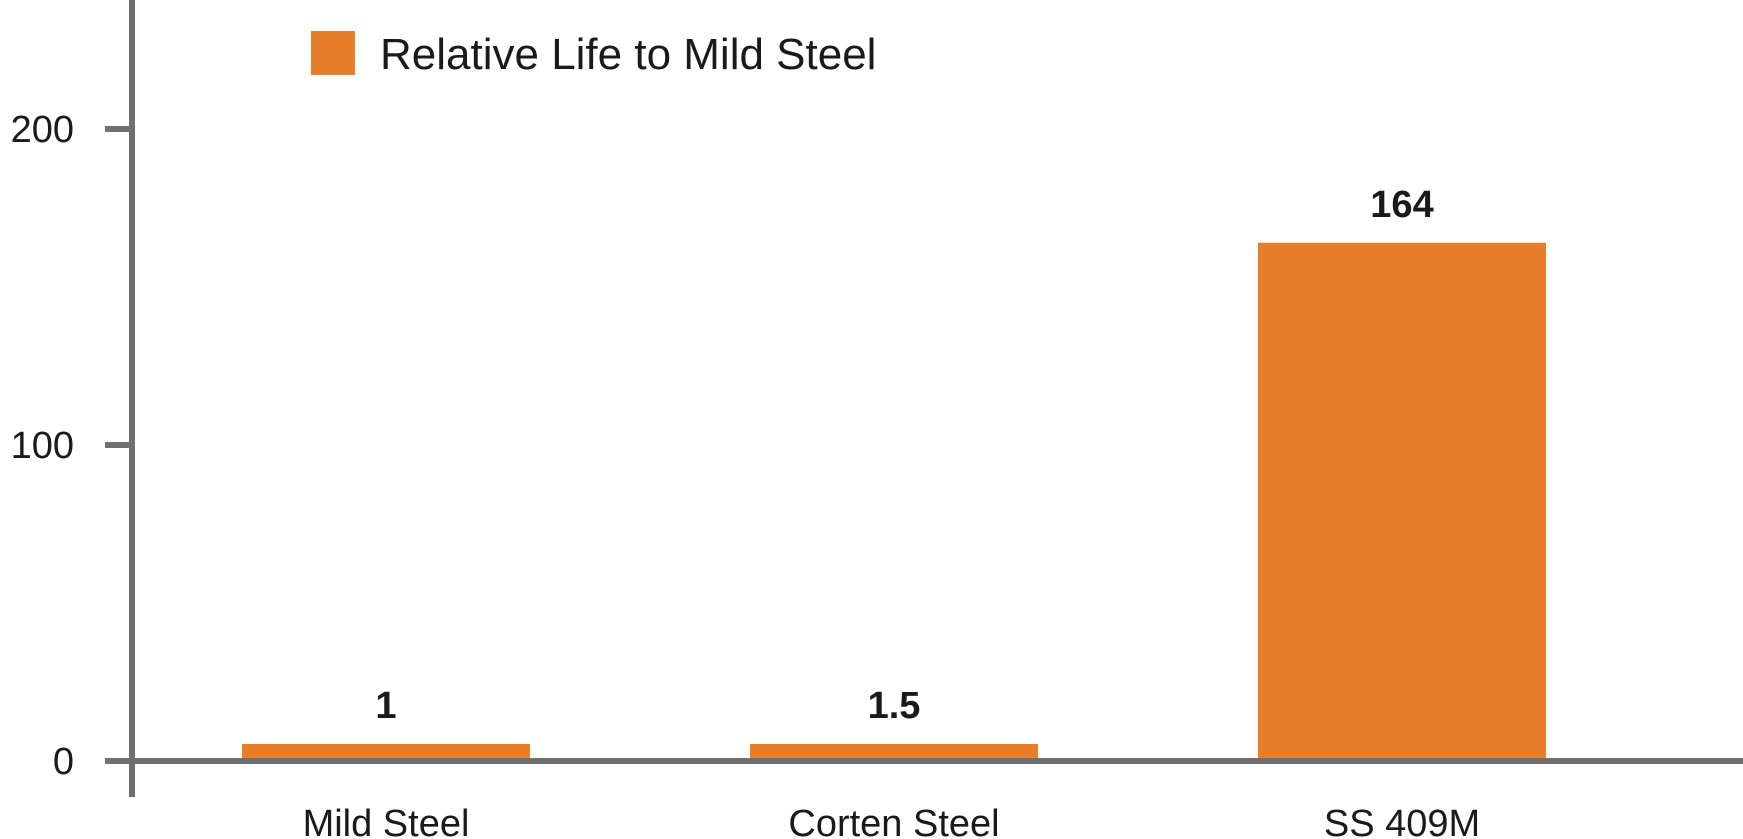 The image size is (1743, 839). Describe the element at coordinates (628, 54) in the screenshot. I see `legend-label: Relative Life to Mild Steel` at that location.